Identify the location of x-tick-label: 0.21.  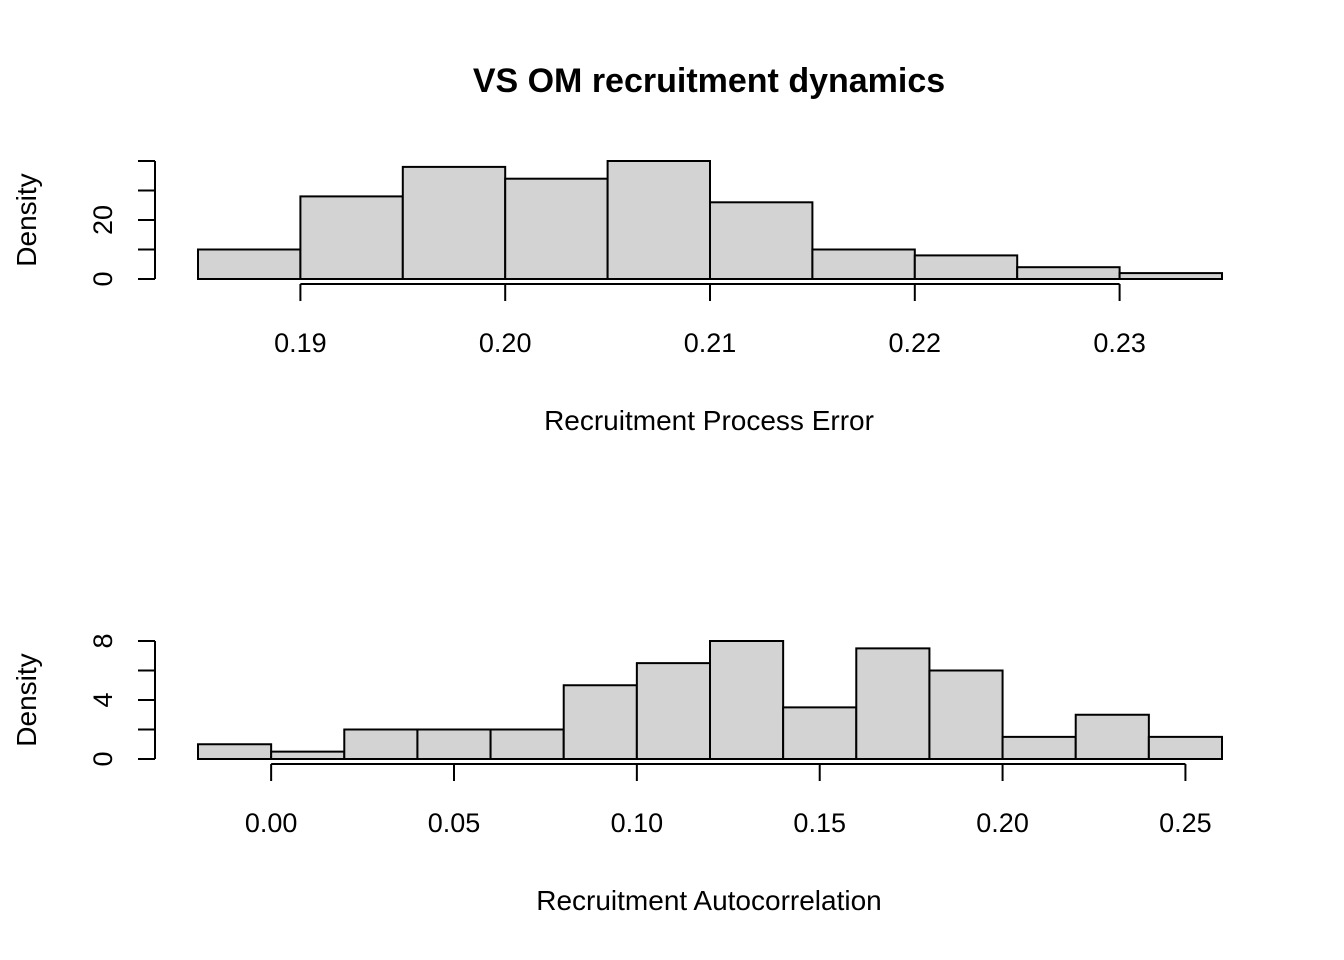
(710, 343).